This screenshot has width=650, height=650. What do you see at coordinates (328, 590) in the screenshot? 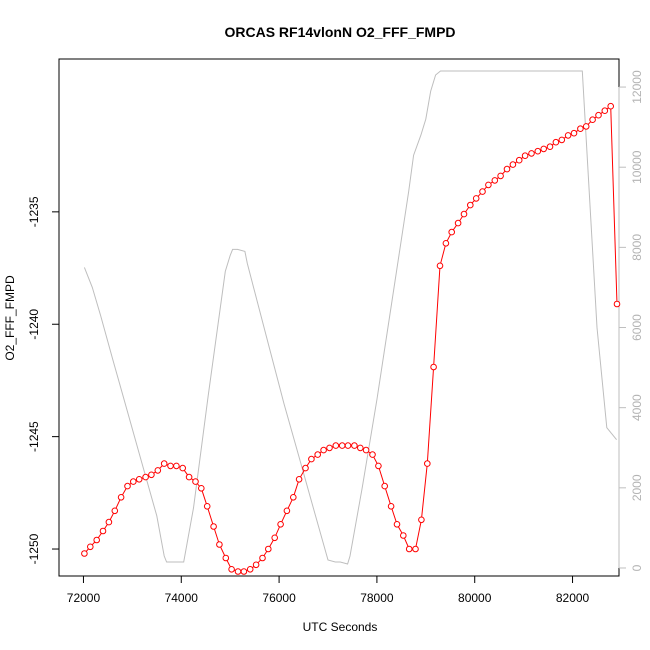
I see `x-axis: 72000 74000 76000 78000 80000 82000` at bounding box center [328, 590].